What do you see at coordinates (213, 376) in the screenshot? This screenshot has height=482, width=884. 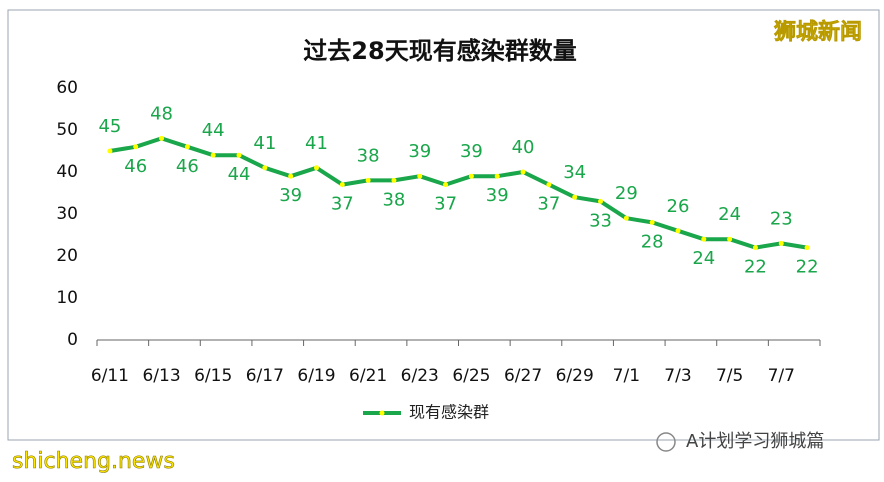 I see `x-tick-label: 6/15` at bounding box center [213, 376].